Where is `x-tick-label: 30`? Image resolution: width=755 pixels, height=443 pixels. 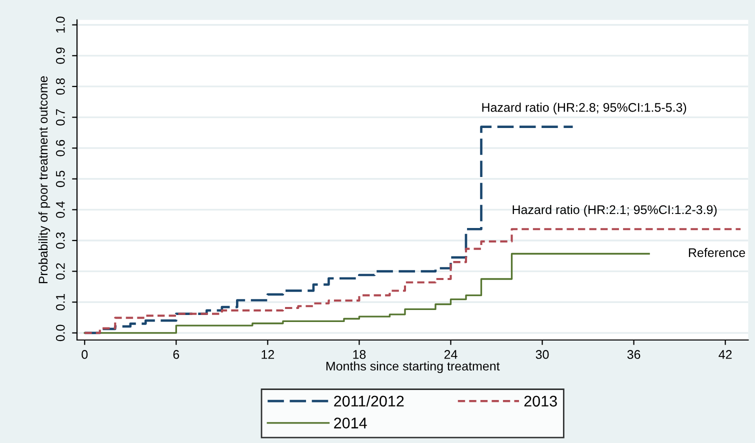
x-tick-label: 30 is located at coordinates (542, 354).